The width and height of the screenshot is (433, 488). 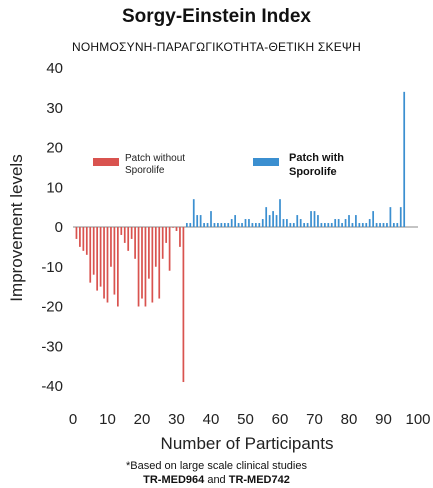 What do you see at coordinates (54, 148) in the screenshot?
I see `y-tick-label: 20` at bounding box center [54, 148].